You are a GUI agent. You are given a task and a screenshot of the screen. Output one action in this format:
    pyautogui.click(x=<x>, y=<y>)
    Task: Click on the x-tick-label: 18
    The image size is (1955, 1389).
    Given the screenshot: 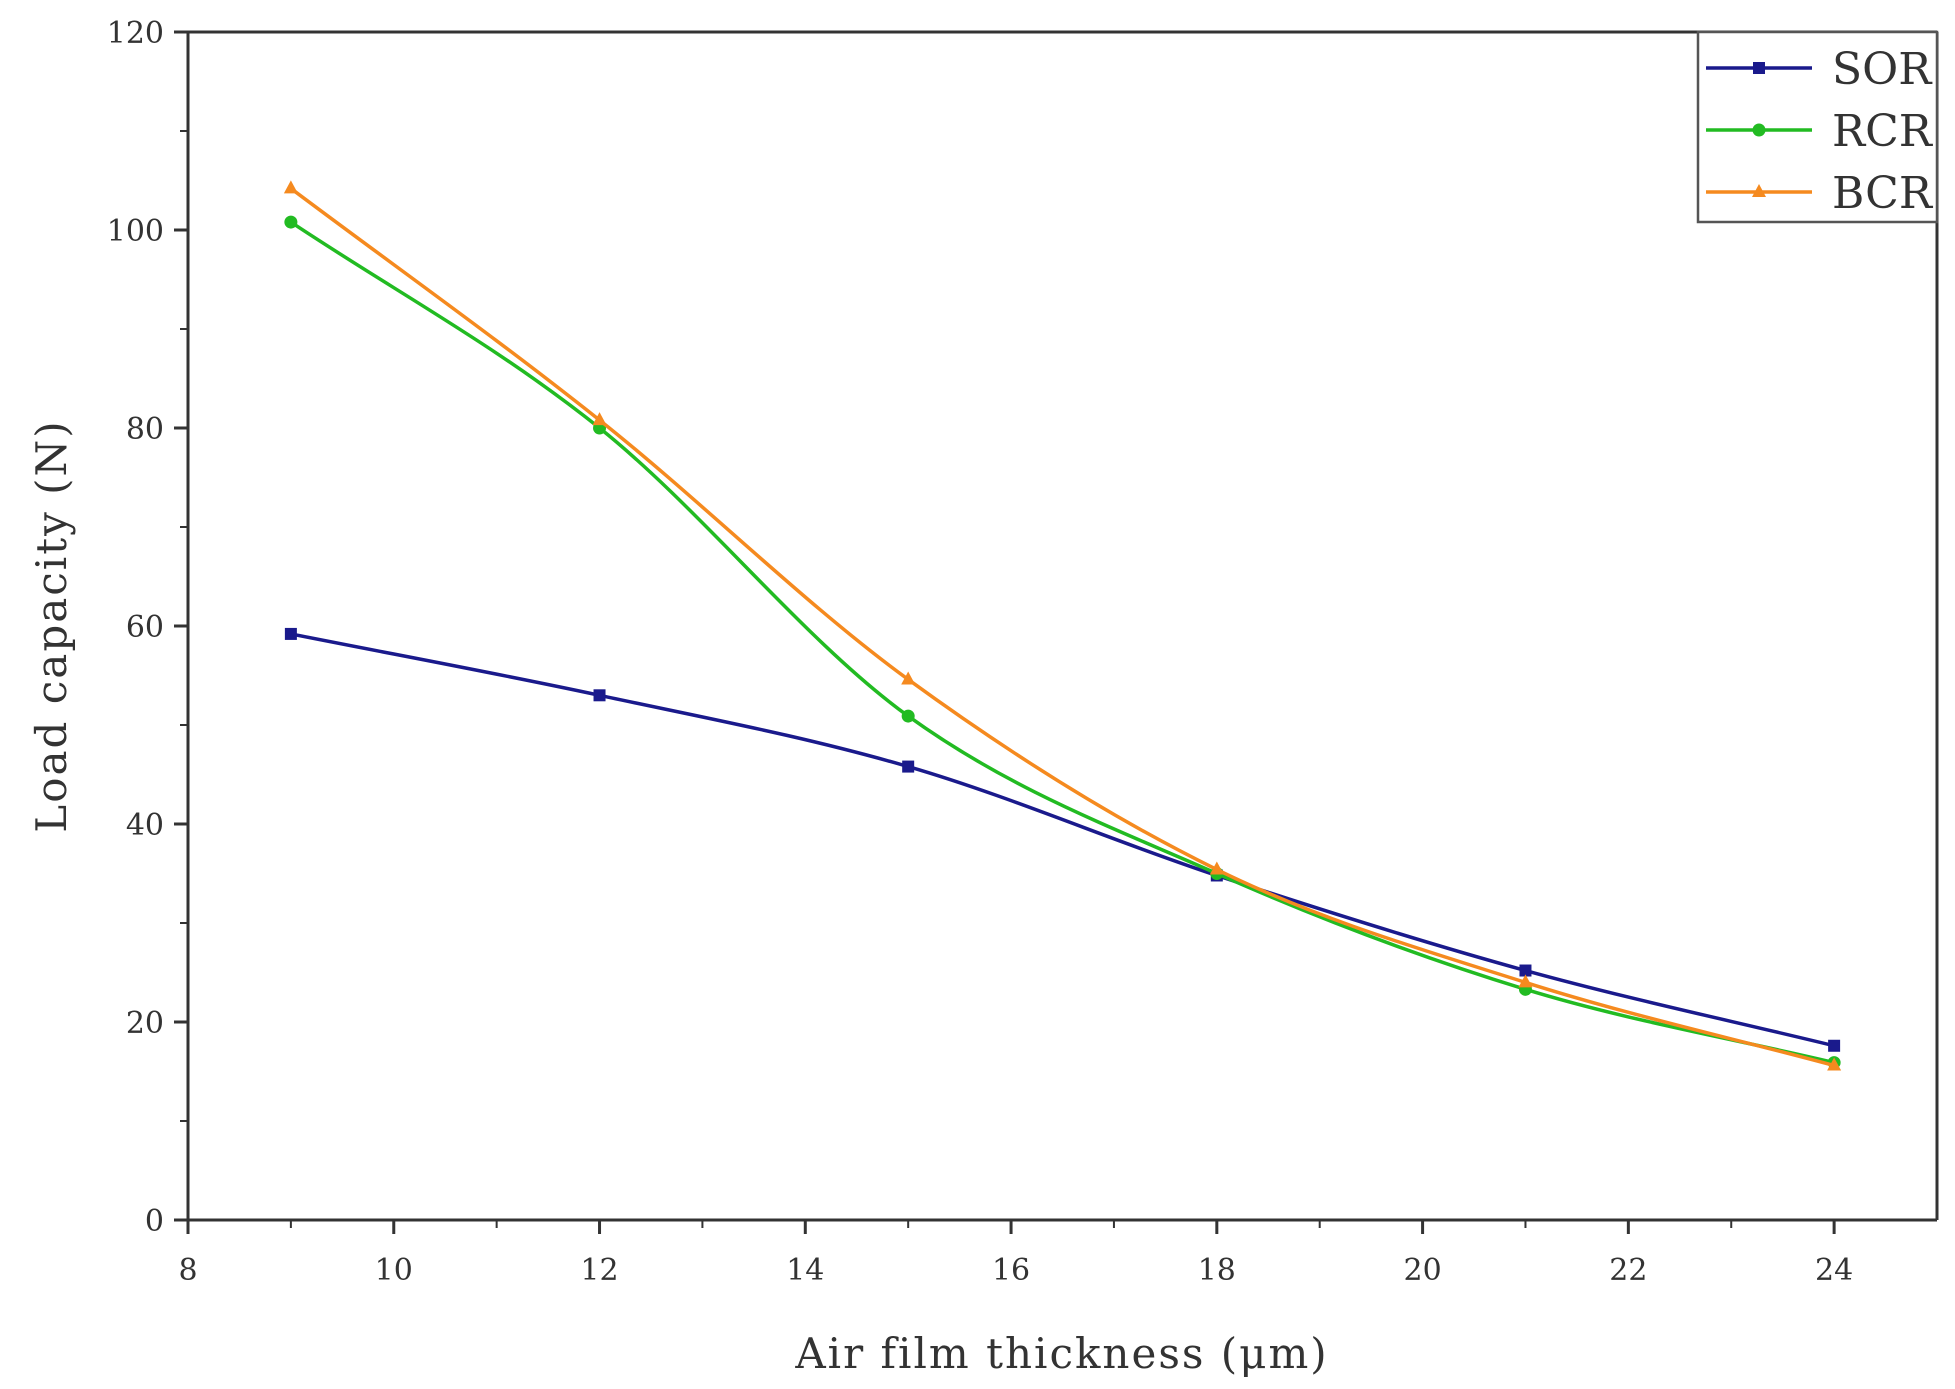 What is the action you would take?
    pyautogui.click(x=1217, y=1270)
    